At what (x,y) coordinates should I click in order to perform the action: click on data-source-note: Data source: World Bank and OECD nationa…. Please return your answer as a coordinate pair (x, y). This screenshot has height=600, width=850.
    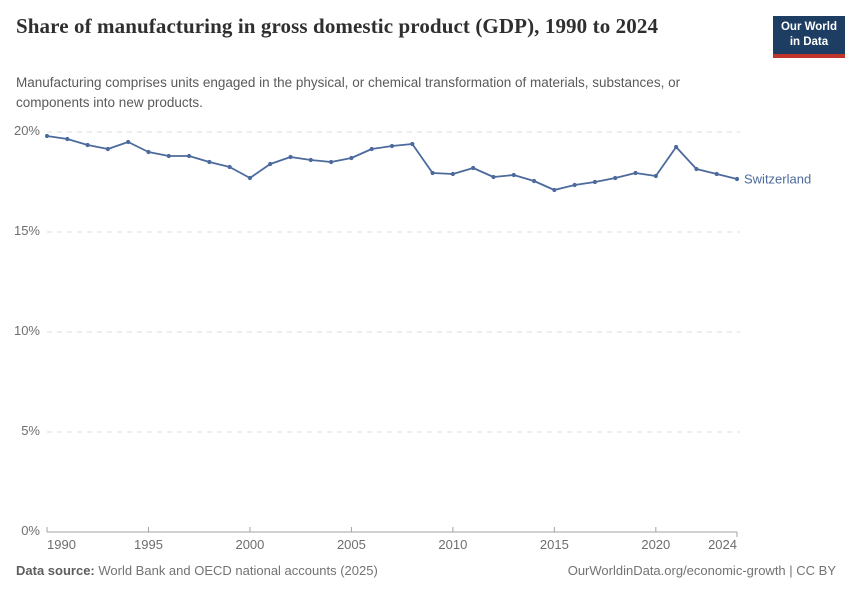
    Looking at the image, I should click on (197, 570).